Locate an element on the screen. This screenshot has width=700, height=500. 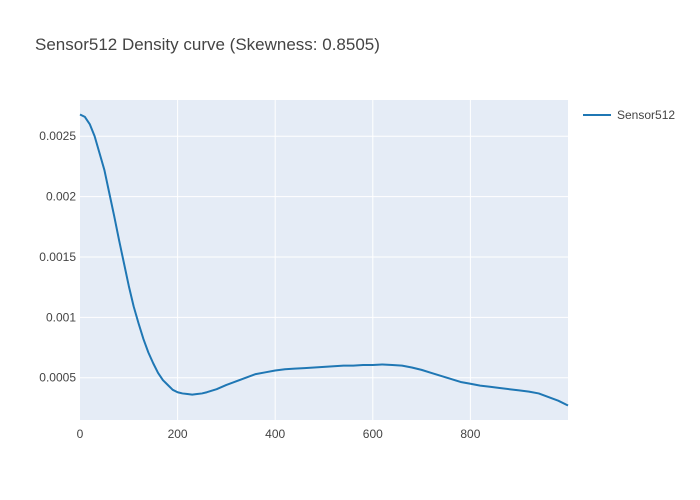
x-tick-label: 800 is located at coordinates (470, 434).